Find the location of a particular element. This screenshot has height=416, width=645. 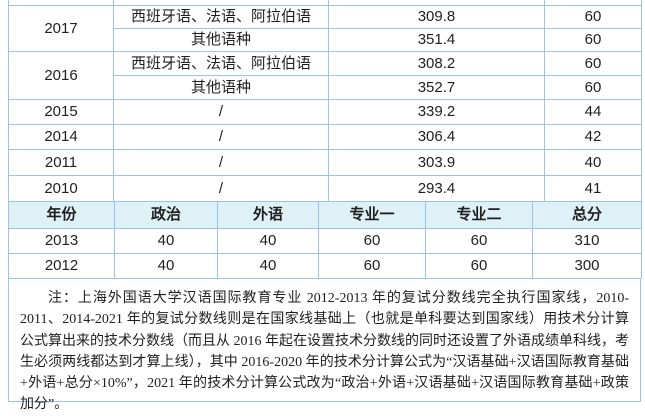

score-row-2017-b: 其他语种 351.4 60 is located at coordinates (325, 40).